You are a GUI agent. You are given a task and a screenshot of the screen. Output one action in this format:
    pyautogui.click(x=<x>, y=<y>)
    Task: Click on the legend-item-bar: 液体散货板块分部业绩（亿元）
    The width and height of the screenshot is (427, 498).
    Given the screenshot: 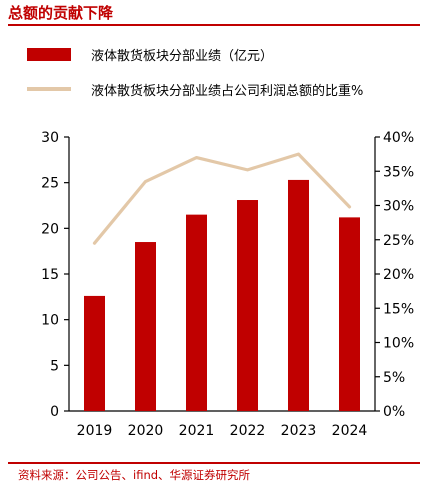 What is the action you would take?
    pyautogui.click(x=150, y=54)
    